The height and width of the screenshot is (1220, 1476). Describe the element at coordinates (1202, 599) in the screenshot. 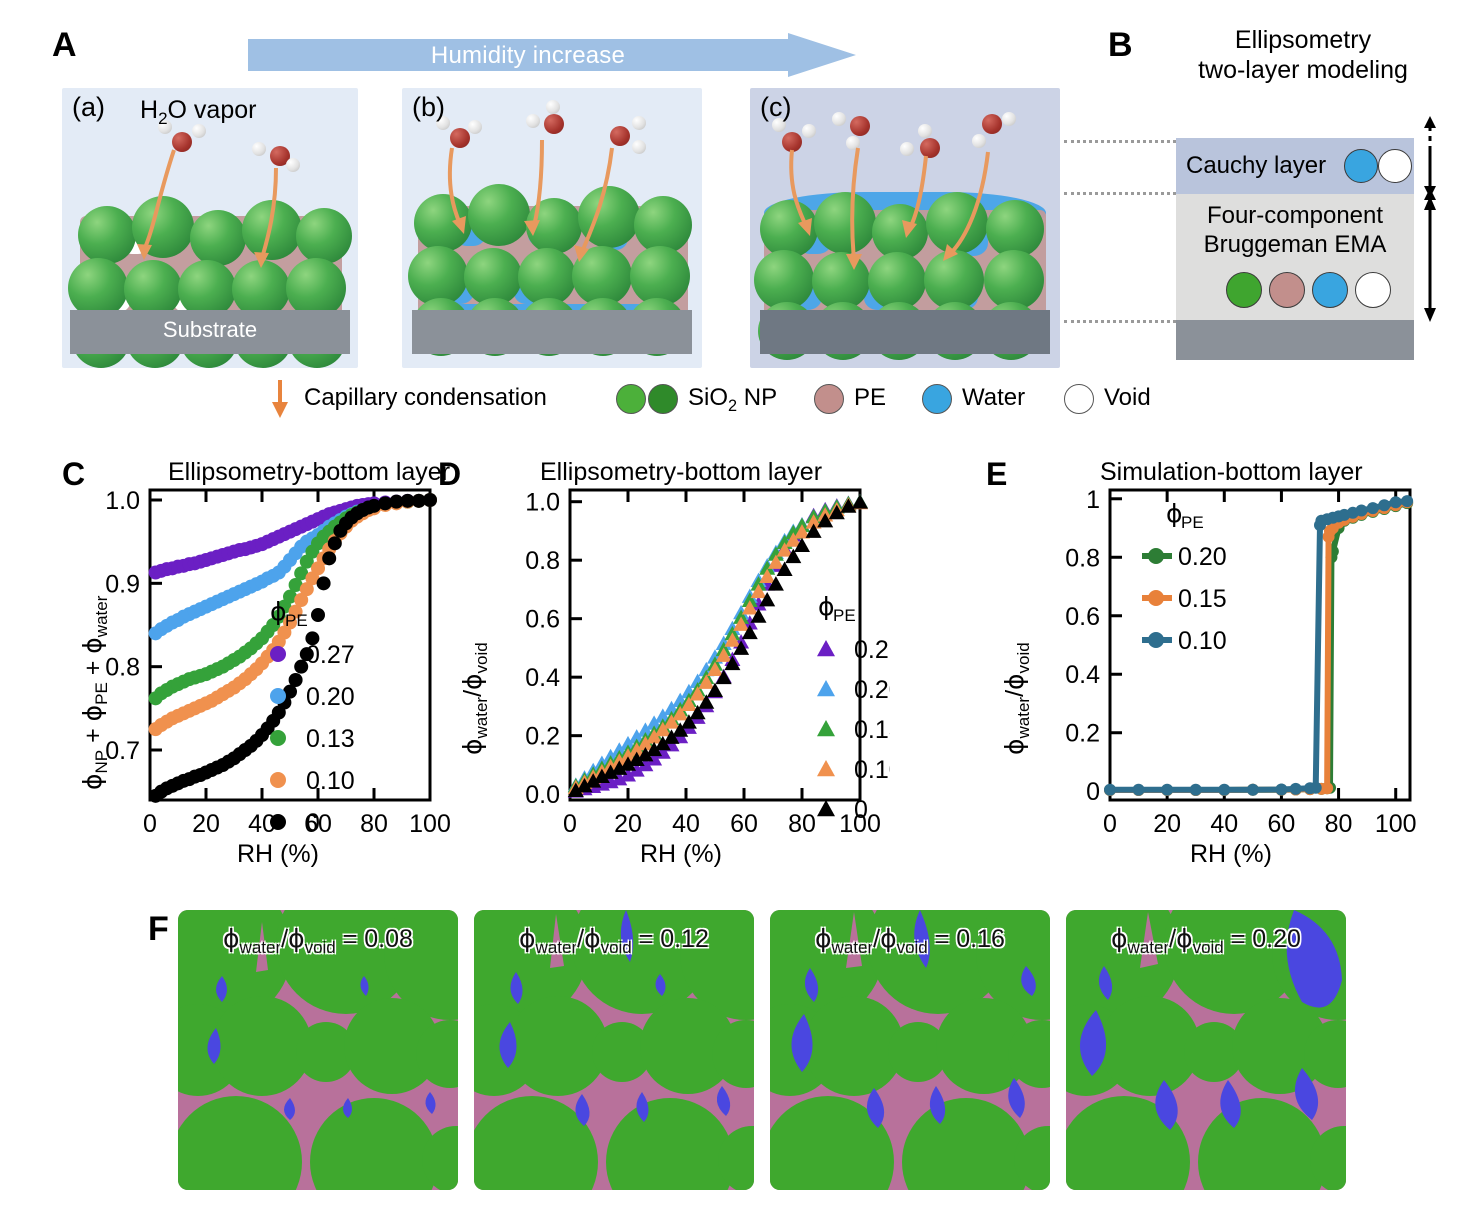

I see `svg-text: 0.15` at that location.